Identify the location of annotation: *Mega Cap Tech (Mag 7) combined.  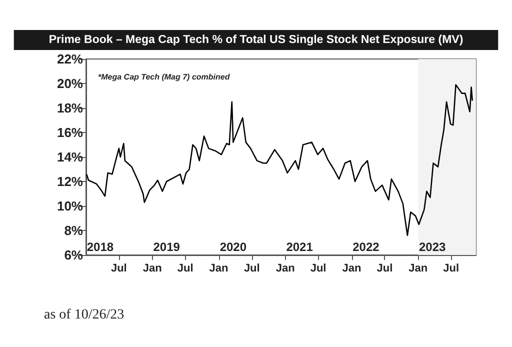
(164, 77).